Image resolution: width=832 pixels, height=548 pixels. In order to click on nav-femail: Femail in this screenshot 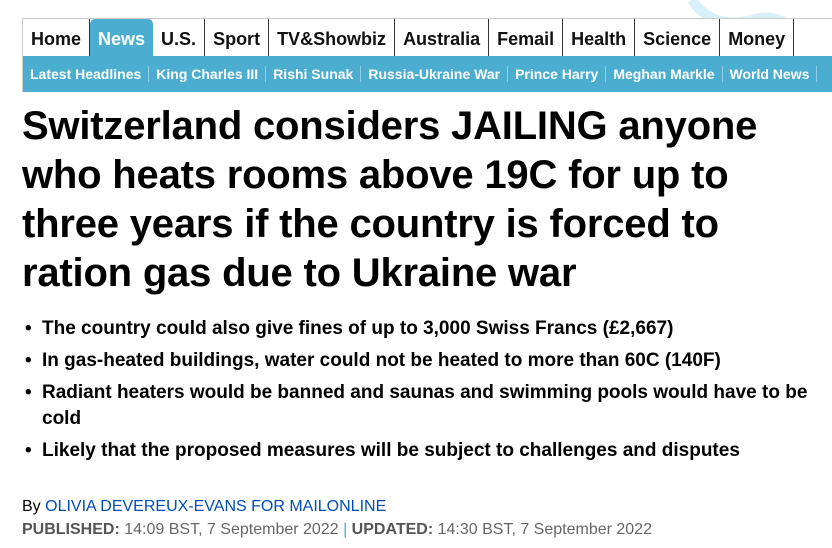, I will do `click(526, 38)`.